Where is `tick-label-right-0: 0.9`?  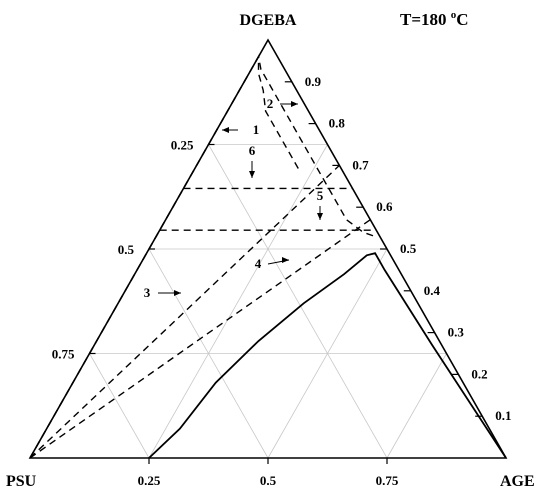
tick-label-right-0: 0.9 is located at coordinates (313, 81).